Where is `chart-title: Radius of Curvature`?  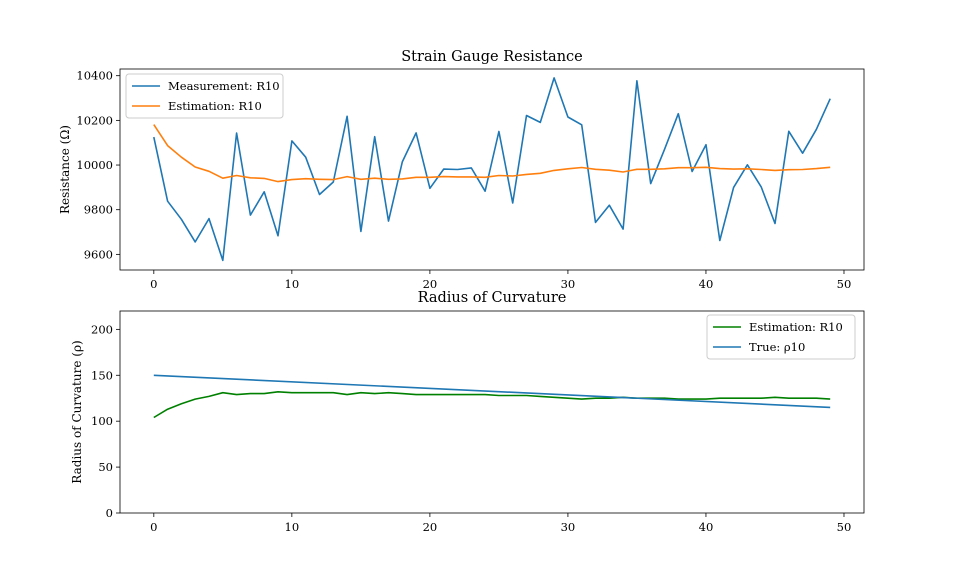 chart-title: Radius of Curvature is located at coordinates (492, 298).